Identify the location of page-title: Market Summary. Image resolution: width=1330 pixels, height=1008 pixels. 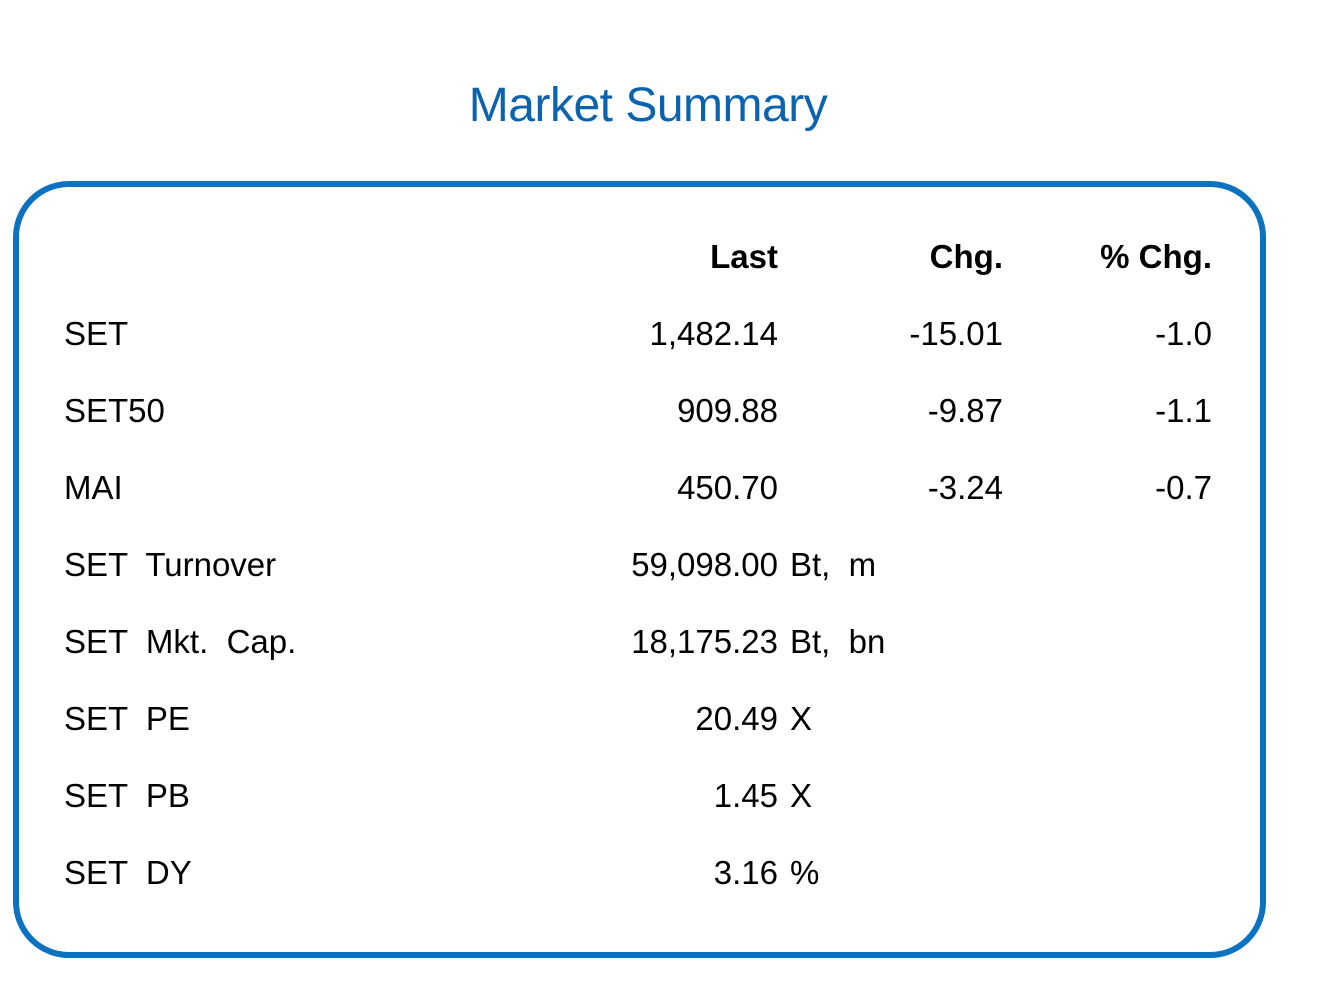
(648, 105).